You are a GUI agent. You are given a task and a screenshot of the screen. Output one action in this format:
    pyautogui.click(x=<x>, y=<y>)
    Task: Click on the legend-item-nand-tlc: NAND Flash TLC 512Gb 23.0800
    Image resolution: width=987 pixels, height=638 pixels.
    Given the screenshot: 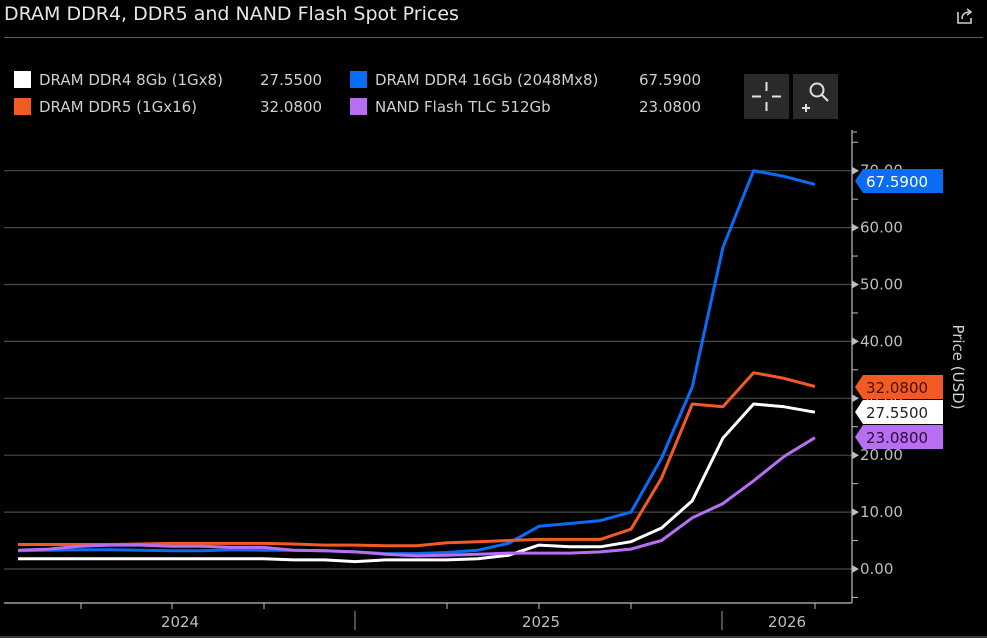 What is the action you would take?
    pyautogui.click(x=525, y=107)
    